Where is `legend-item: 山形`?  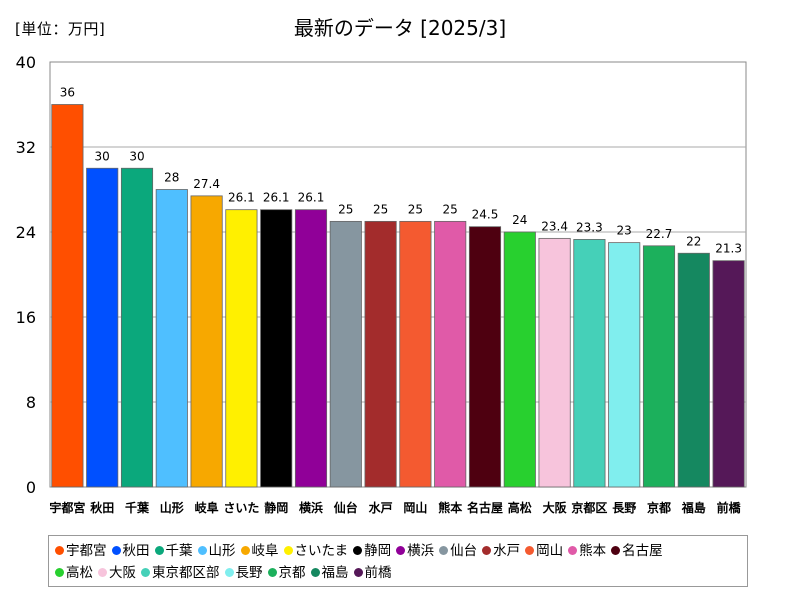 legend-item: 山形 is located at coordinates (216, 551).